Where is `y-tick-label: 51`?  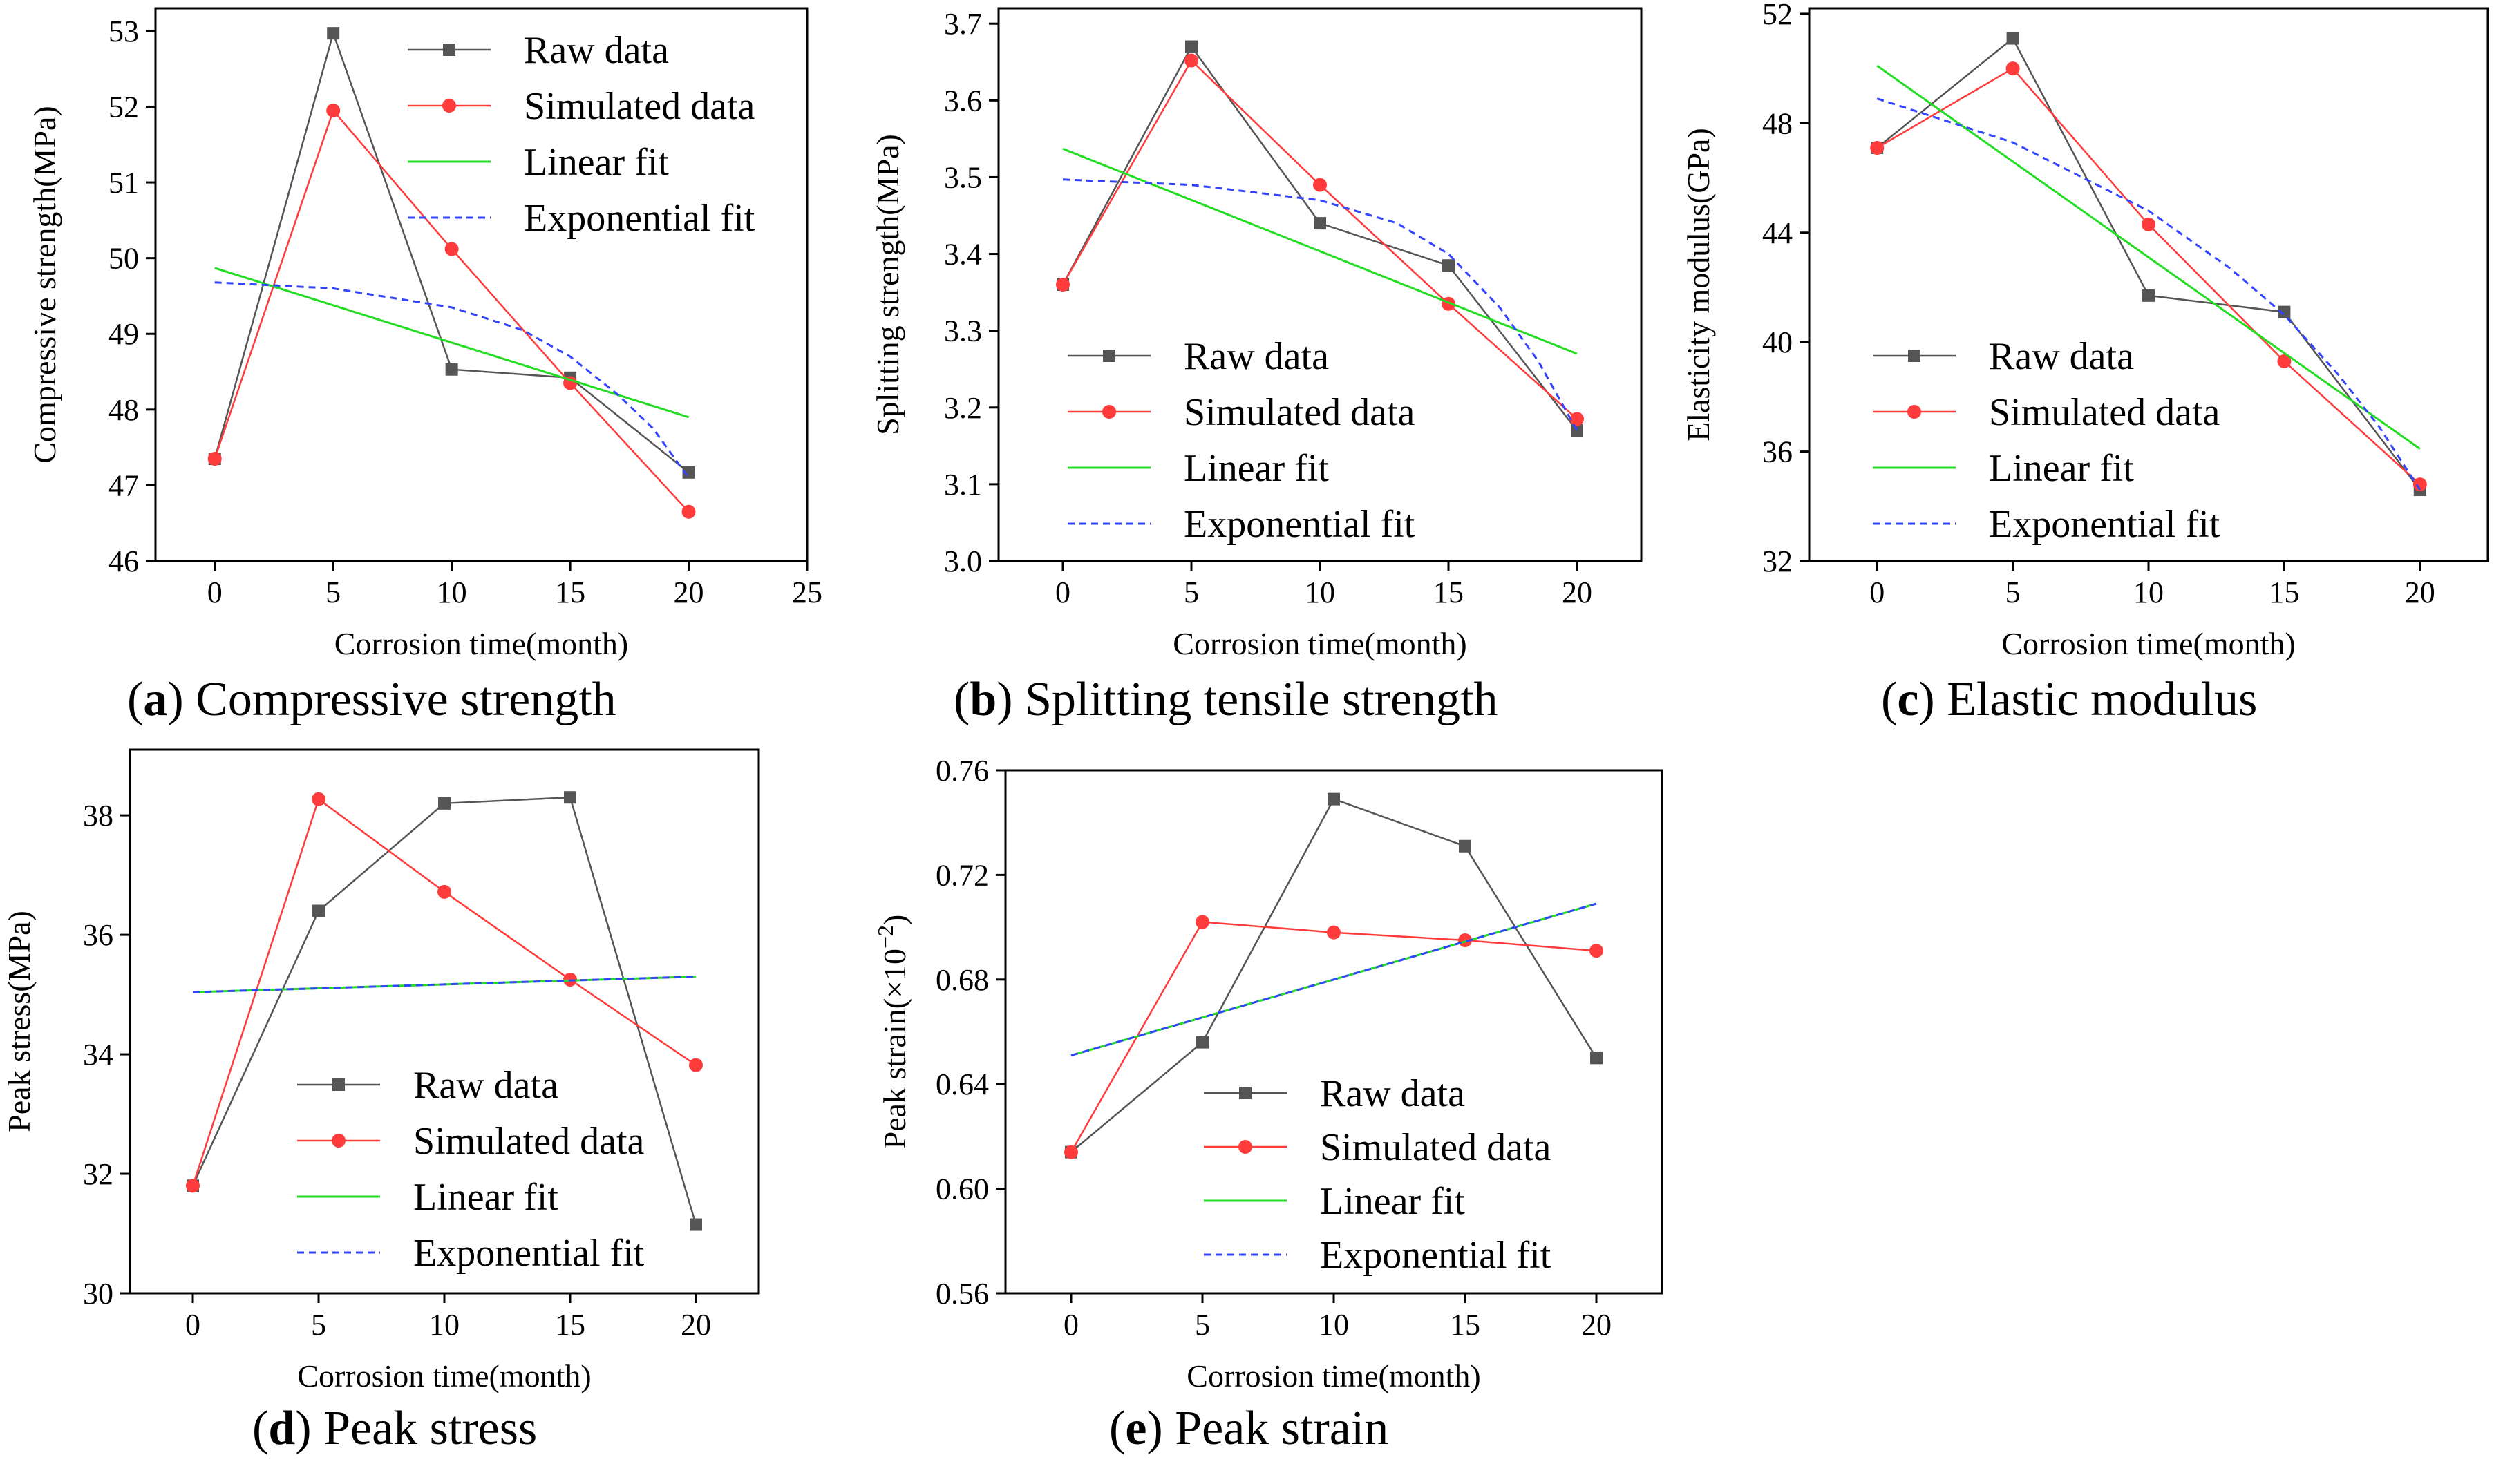
y-tick-label: 51 is located at coordinates (124, 183).